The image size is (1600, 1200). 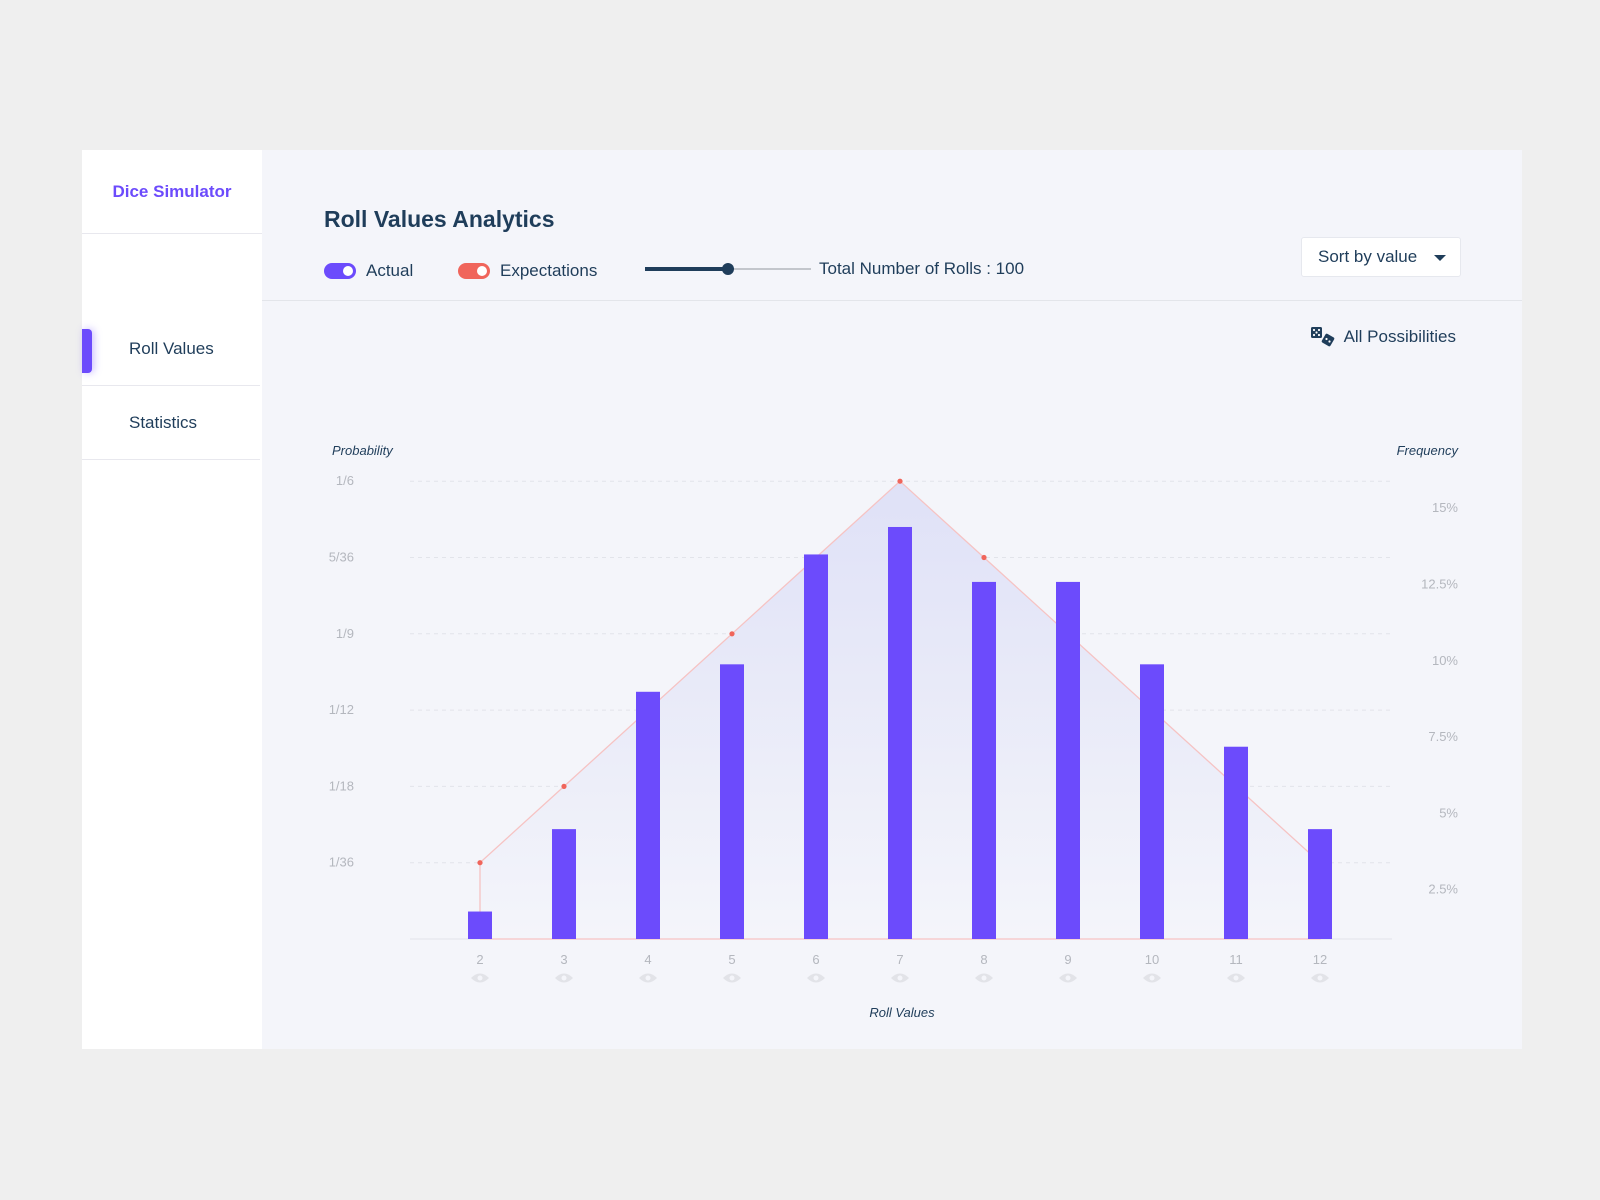 What do you see at coordinates (1152, 959) in the screenshot?
I see `x-tick: 10` at bounding box center [1152, 959].